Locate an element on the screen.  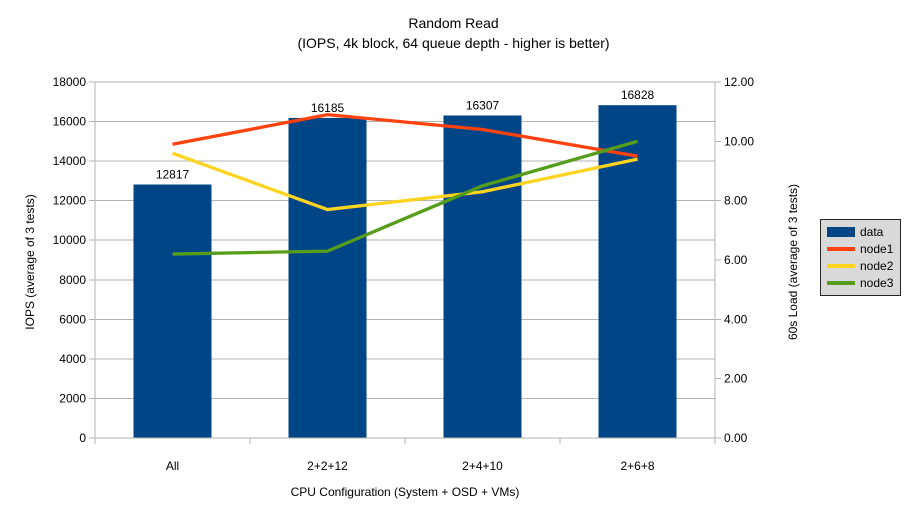
legend-label: node3 is located at coordinates (877, 282).